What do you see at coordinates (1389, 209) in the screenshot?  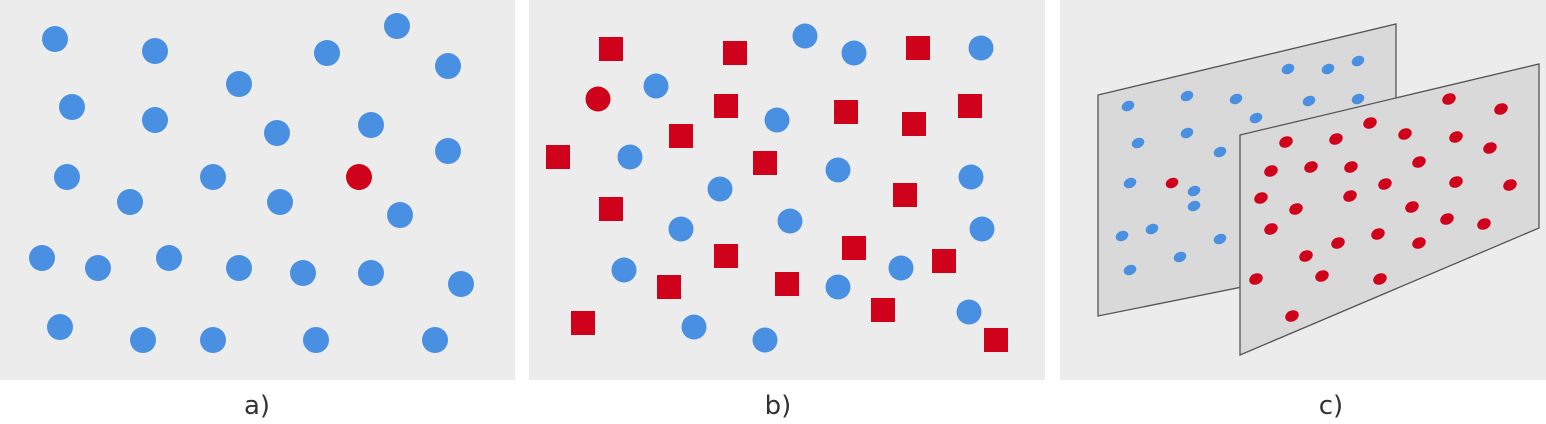 I see `front-plane` at bounding box center [1389, 209].